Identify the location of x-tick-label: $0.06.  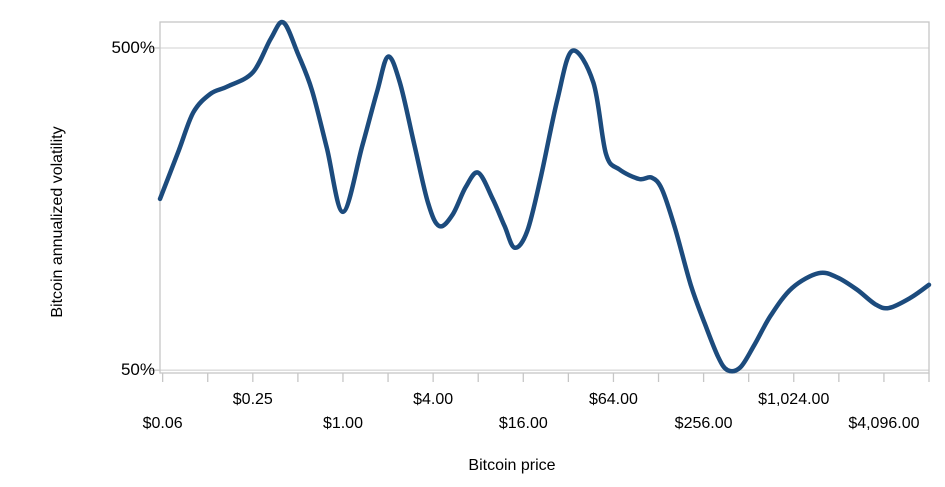
(162, 423).